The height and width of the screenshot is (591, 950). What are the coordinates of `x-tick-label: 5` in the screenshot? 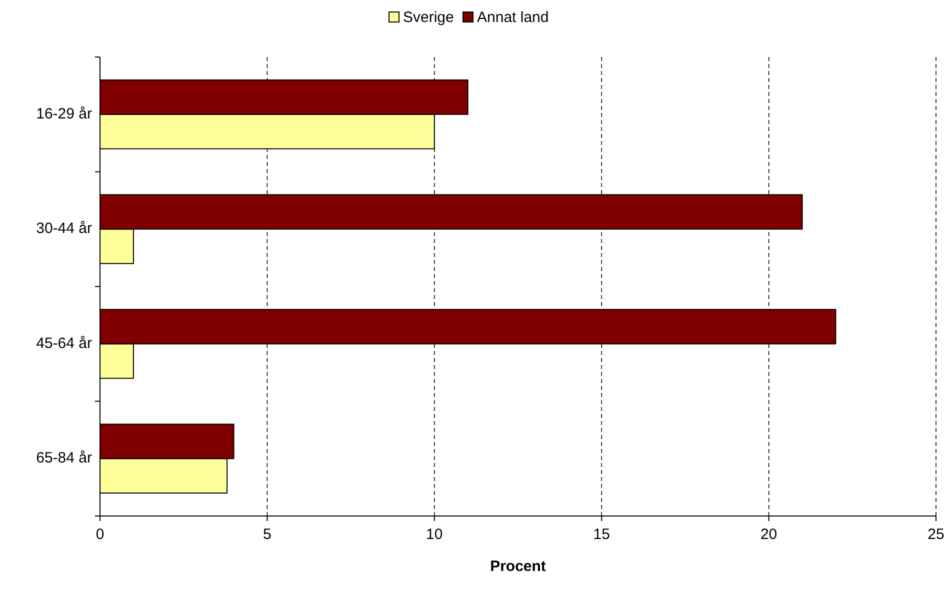 It's located at (267, 534).